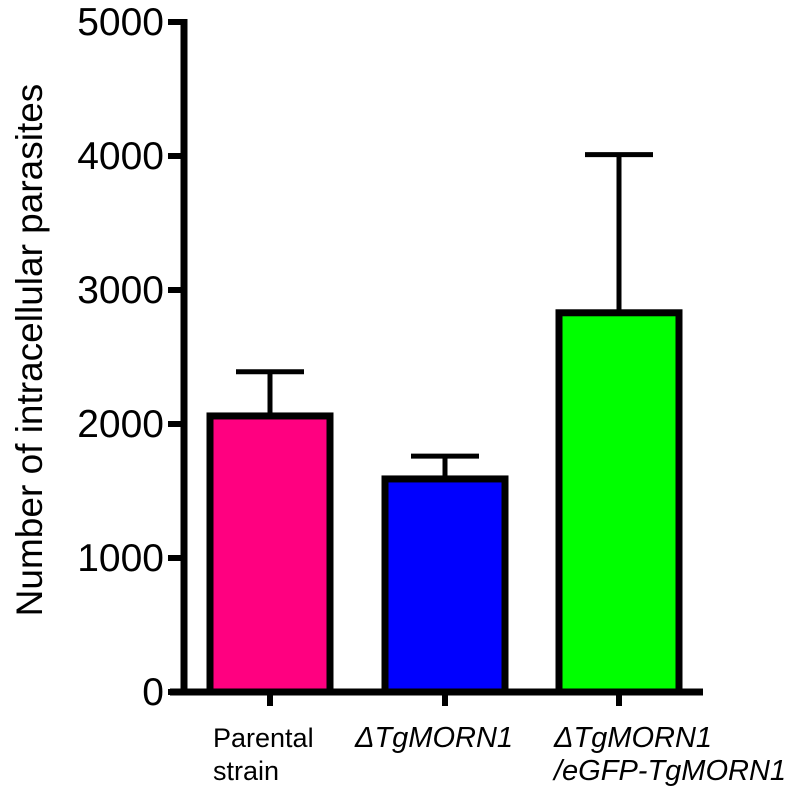 This screenshot has height=805, width=811. I want to click on y-tick-label: 4000, so click(120, 156).